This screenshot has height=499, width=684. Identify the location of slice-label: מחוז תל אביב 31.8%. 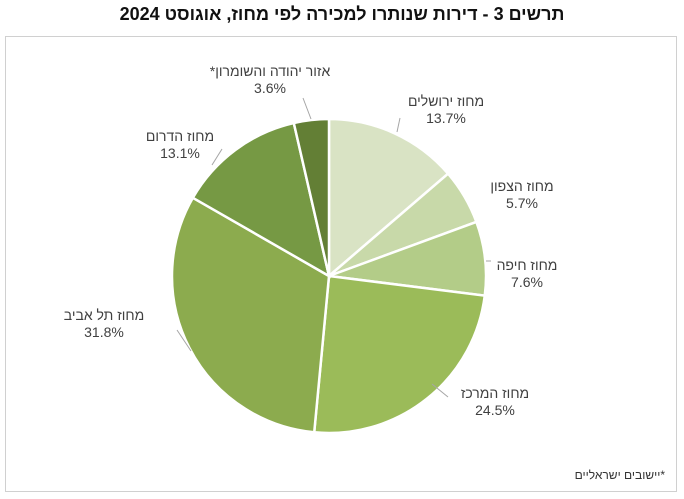
(104, 324).